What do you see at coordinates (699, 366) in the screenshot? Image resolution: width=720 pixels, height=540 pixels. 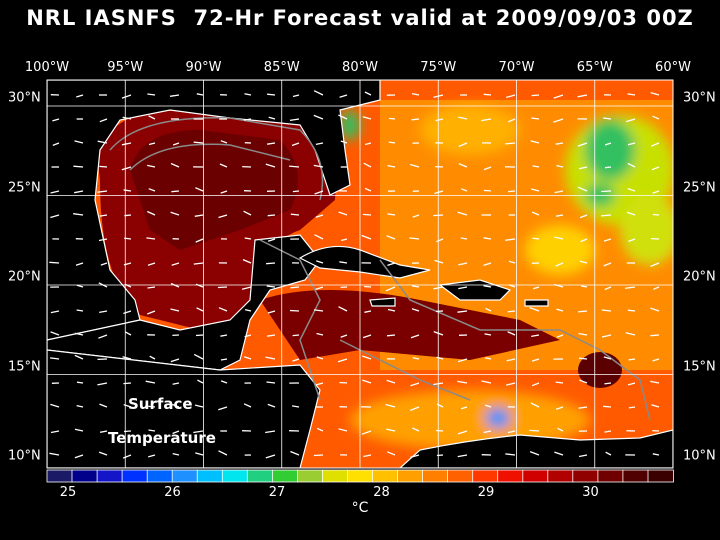 I see `latitude-label-right: 15°N` at bounding box center [699, 366].